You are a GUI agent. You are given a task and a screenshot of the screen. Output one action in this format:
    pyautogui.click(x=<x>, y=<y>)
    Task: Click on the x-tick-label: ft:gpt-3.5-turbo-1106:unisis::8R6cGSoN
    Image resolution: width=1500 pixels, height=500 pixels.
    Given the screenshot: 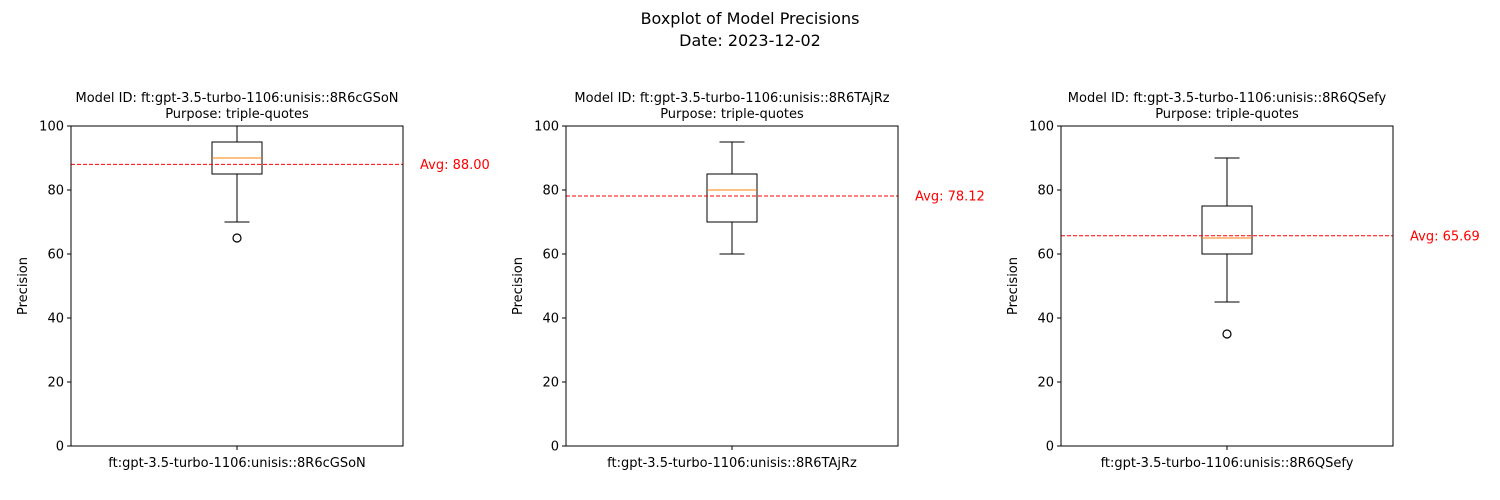 What is the action you would take?
    pyautogui.click(x=237, y=463)
    